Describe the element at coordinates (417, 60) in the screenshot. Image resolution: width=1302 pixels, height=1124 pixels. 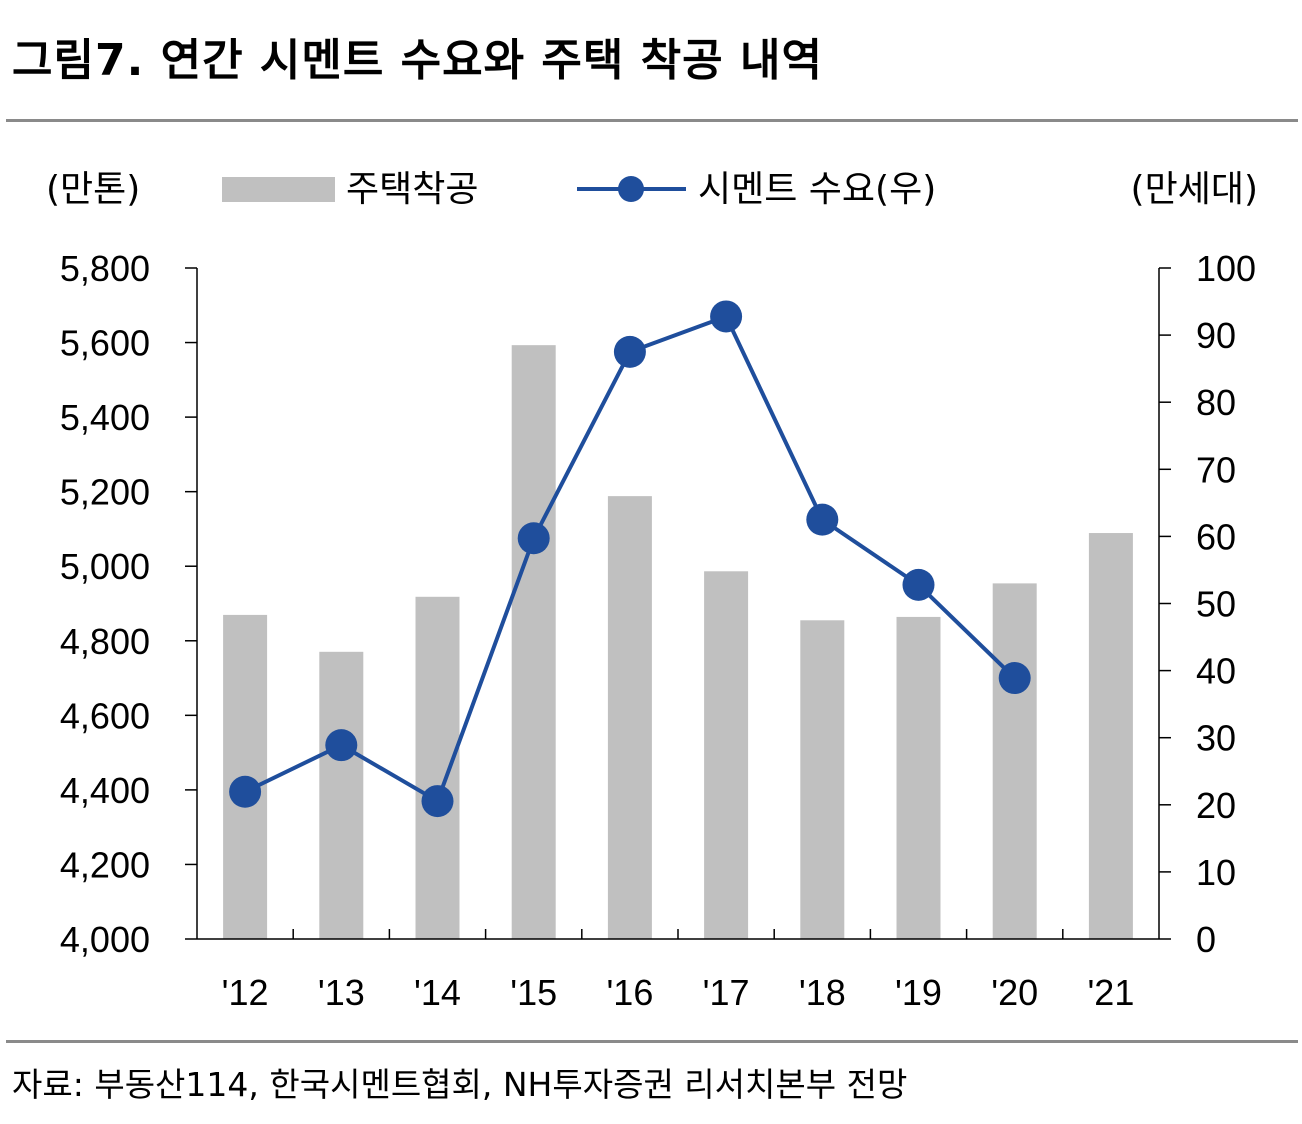
I see `chart-title: 그림7. 연간 시멘트 수요와 주택 착공 내역` at that location.